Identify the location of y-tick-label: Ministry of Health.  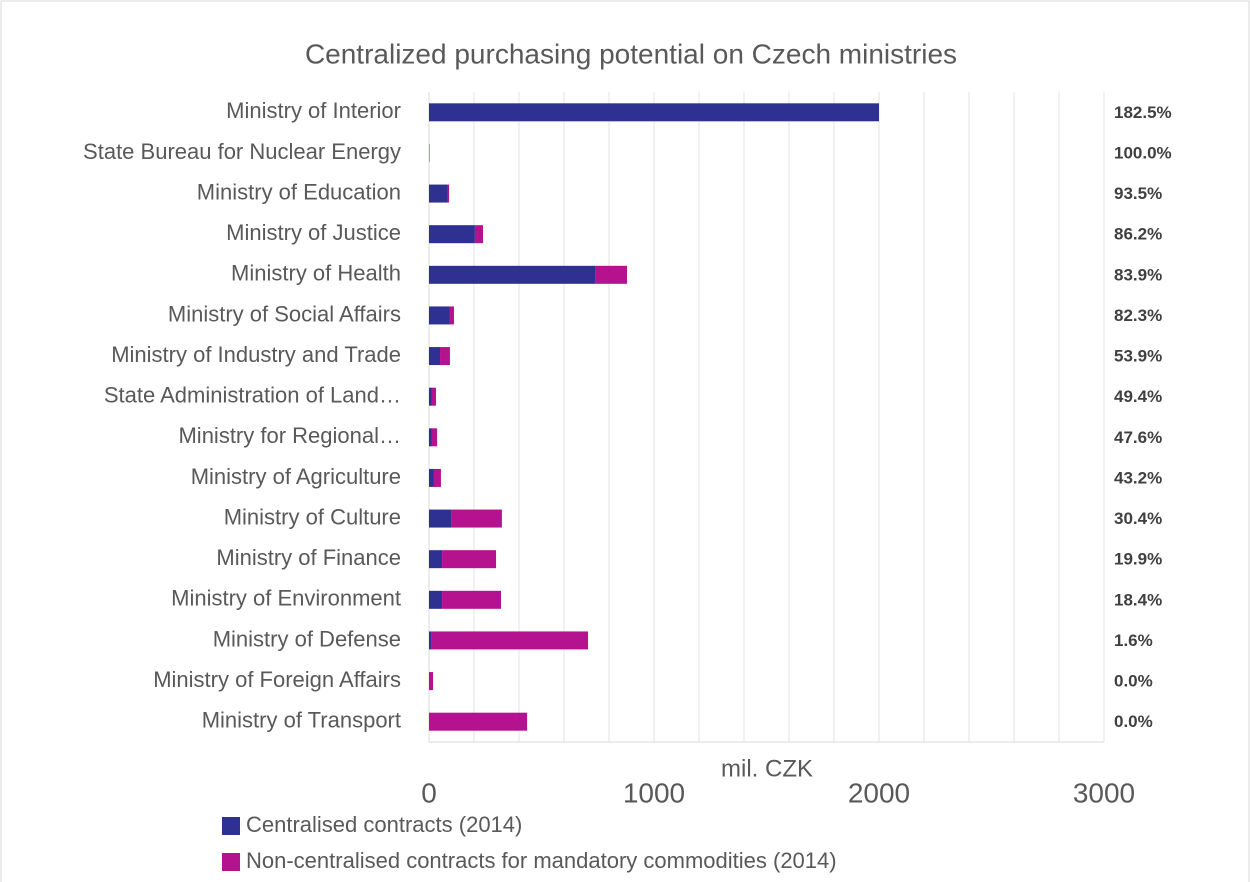
(316, 273).